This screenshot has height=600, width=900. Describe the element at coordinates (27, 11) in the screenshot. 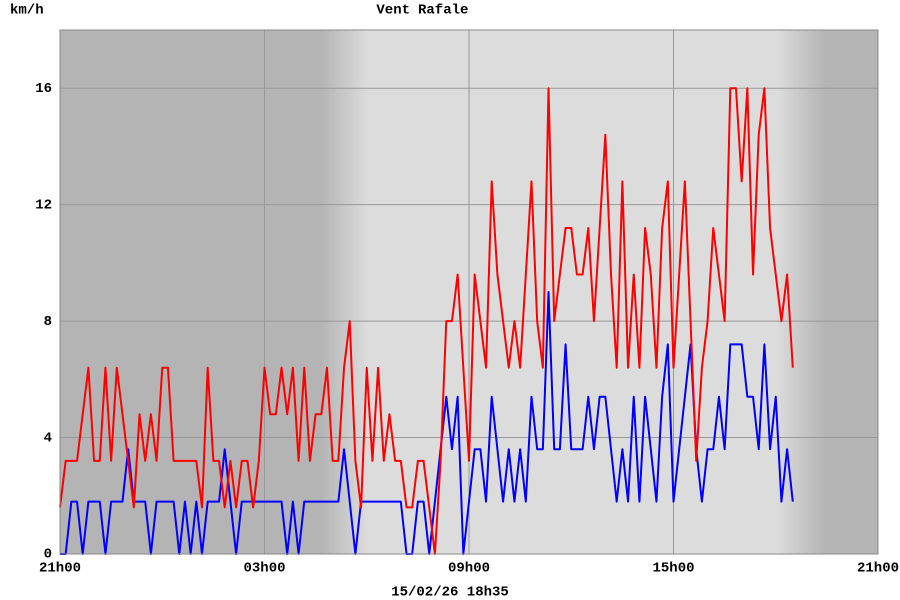

I see `y-axis-label: km/h` at that location.